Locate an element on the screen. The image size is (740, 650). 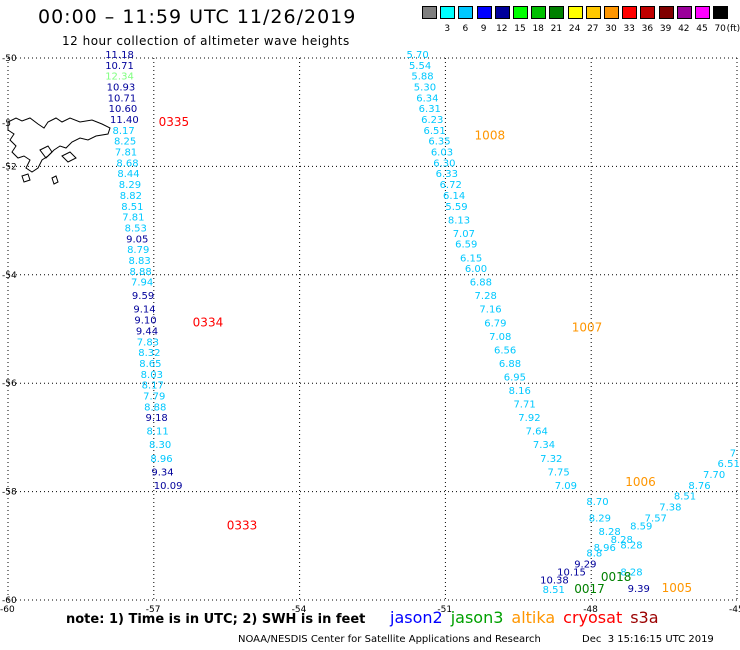
wave-height-value: 9.05 is located at coordinates (137, 239).